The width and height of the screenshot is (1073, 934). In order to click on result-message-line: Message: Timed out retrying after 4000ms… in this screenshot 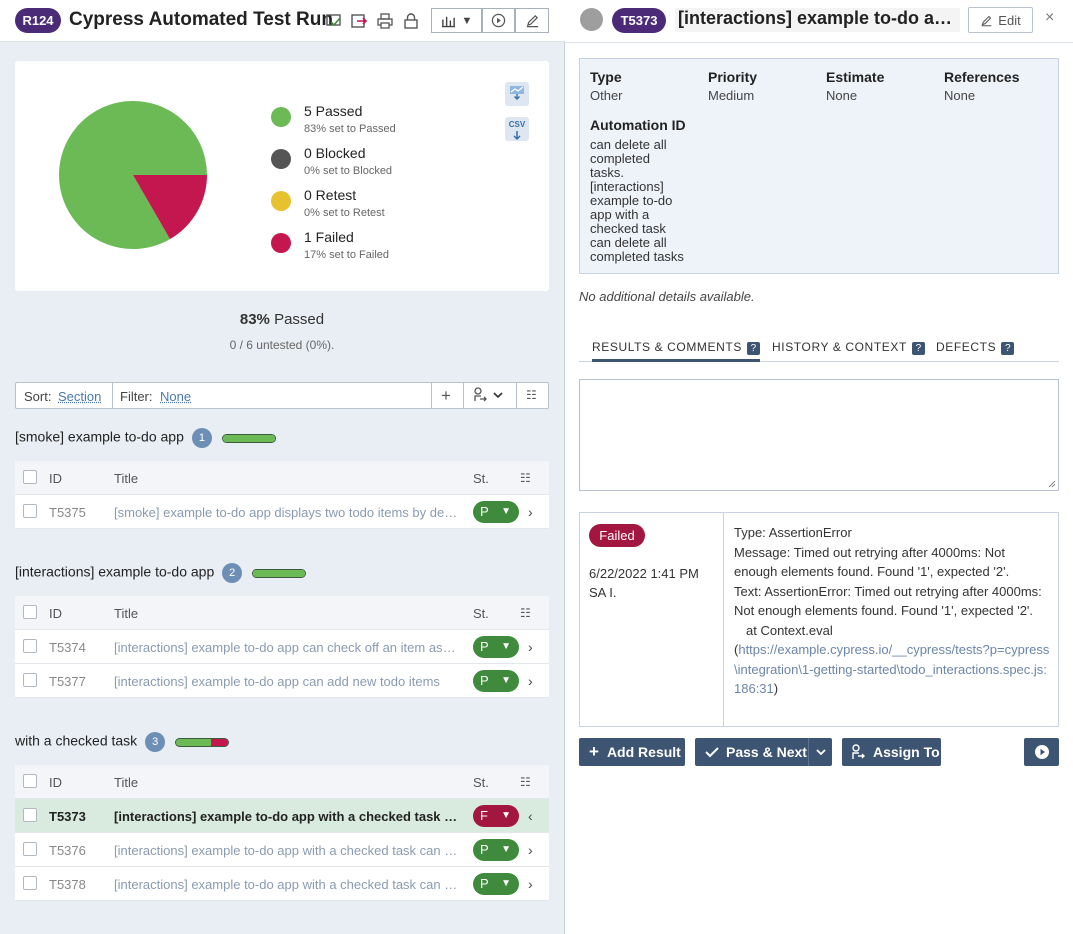, I will do `click(872, 562)`.